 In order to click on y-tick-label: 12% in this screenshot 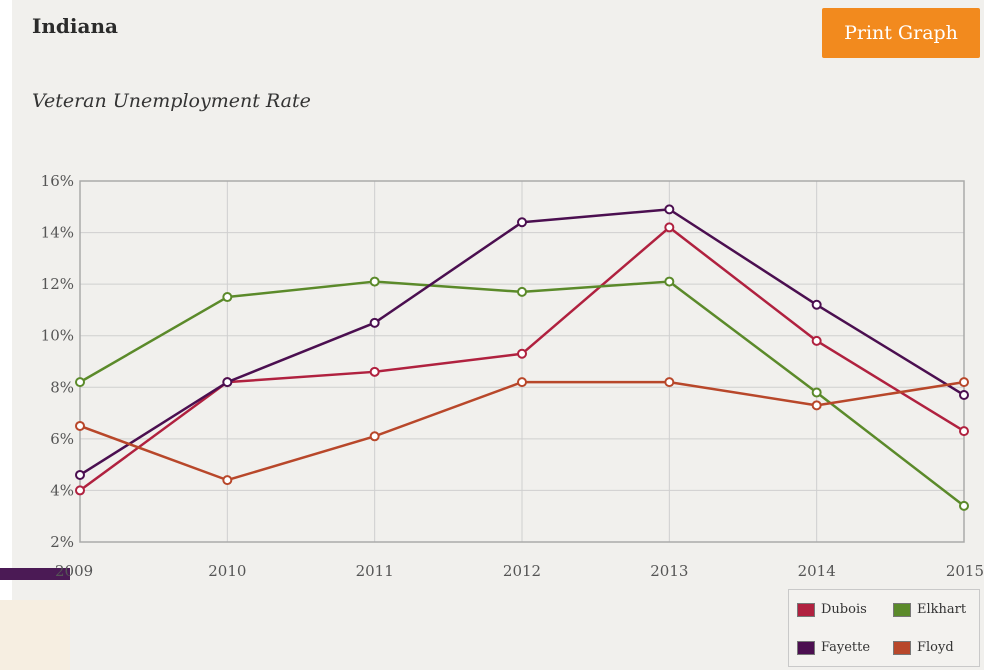, I will do `click(57, 284)`.